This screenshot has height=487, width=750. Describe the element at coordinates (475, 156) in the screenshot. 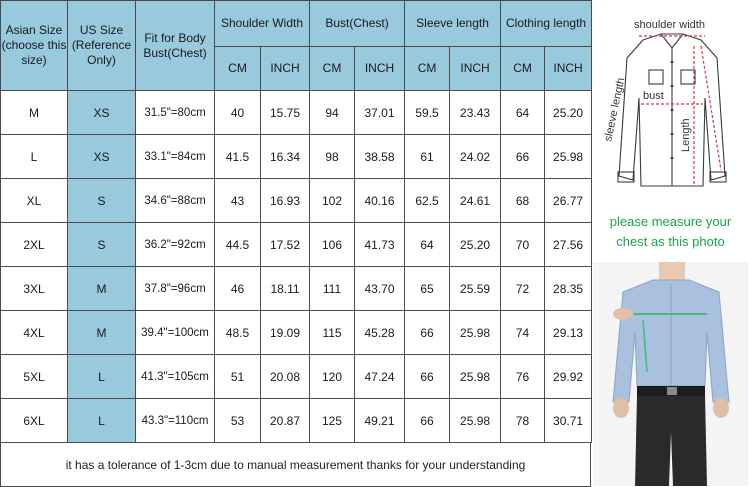

I see `row-sleeve-inch: 24.02` at that location.